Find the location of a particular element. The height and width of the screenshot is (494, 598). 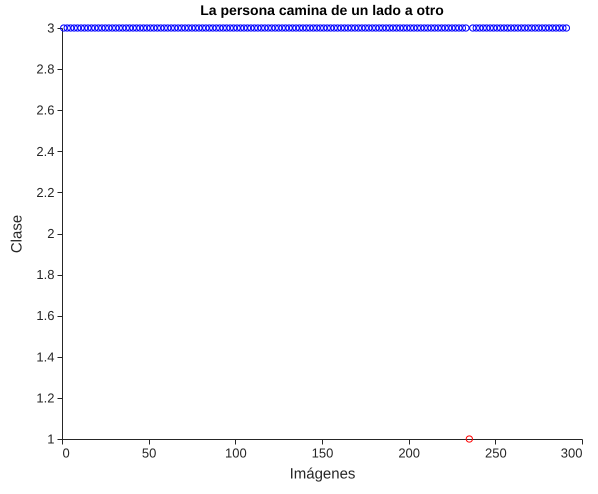

y-tick-label: 1.6 is located at coordinates (45, 316).